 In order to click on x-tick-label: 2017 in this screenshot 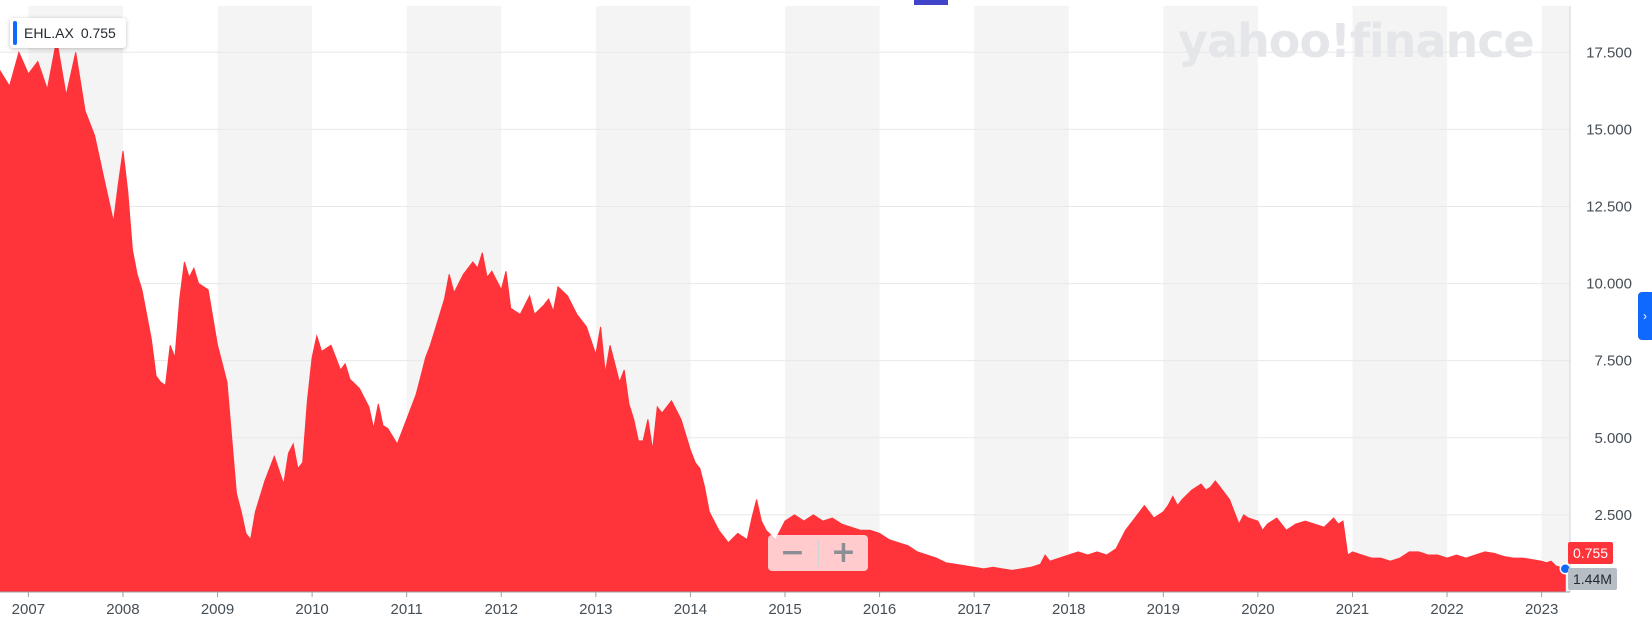, I will do `click(973, 609)`.